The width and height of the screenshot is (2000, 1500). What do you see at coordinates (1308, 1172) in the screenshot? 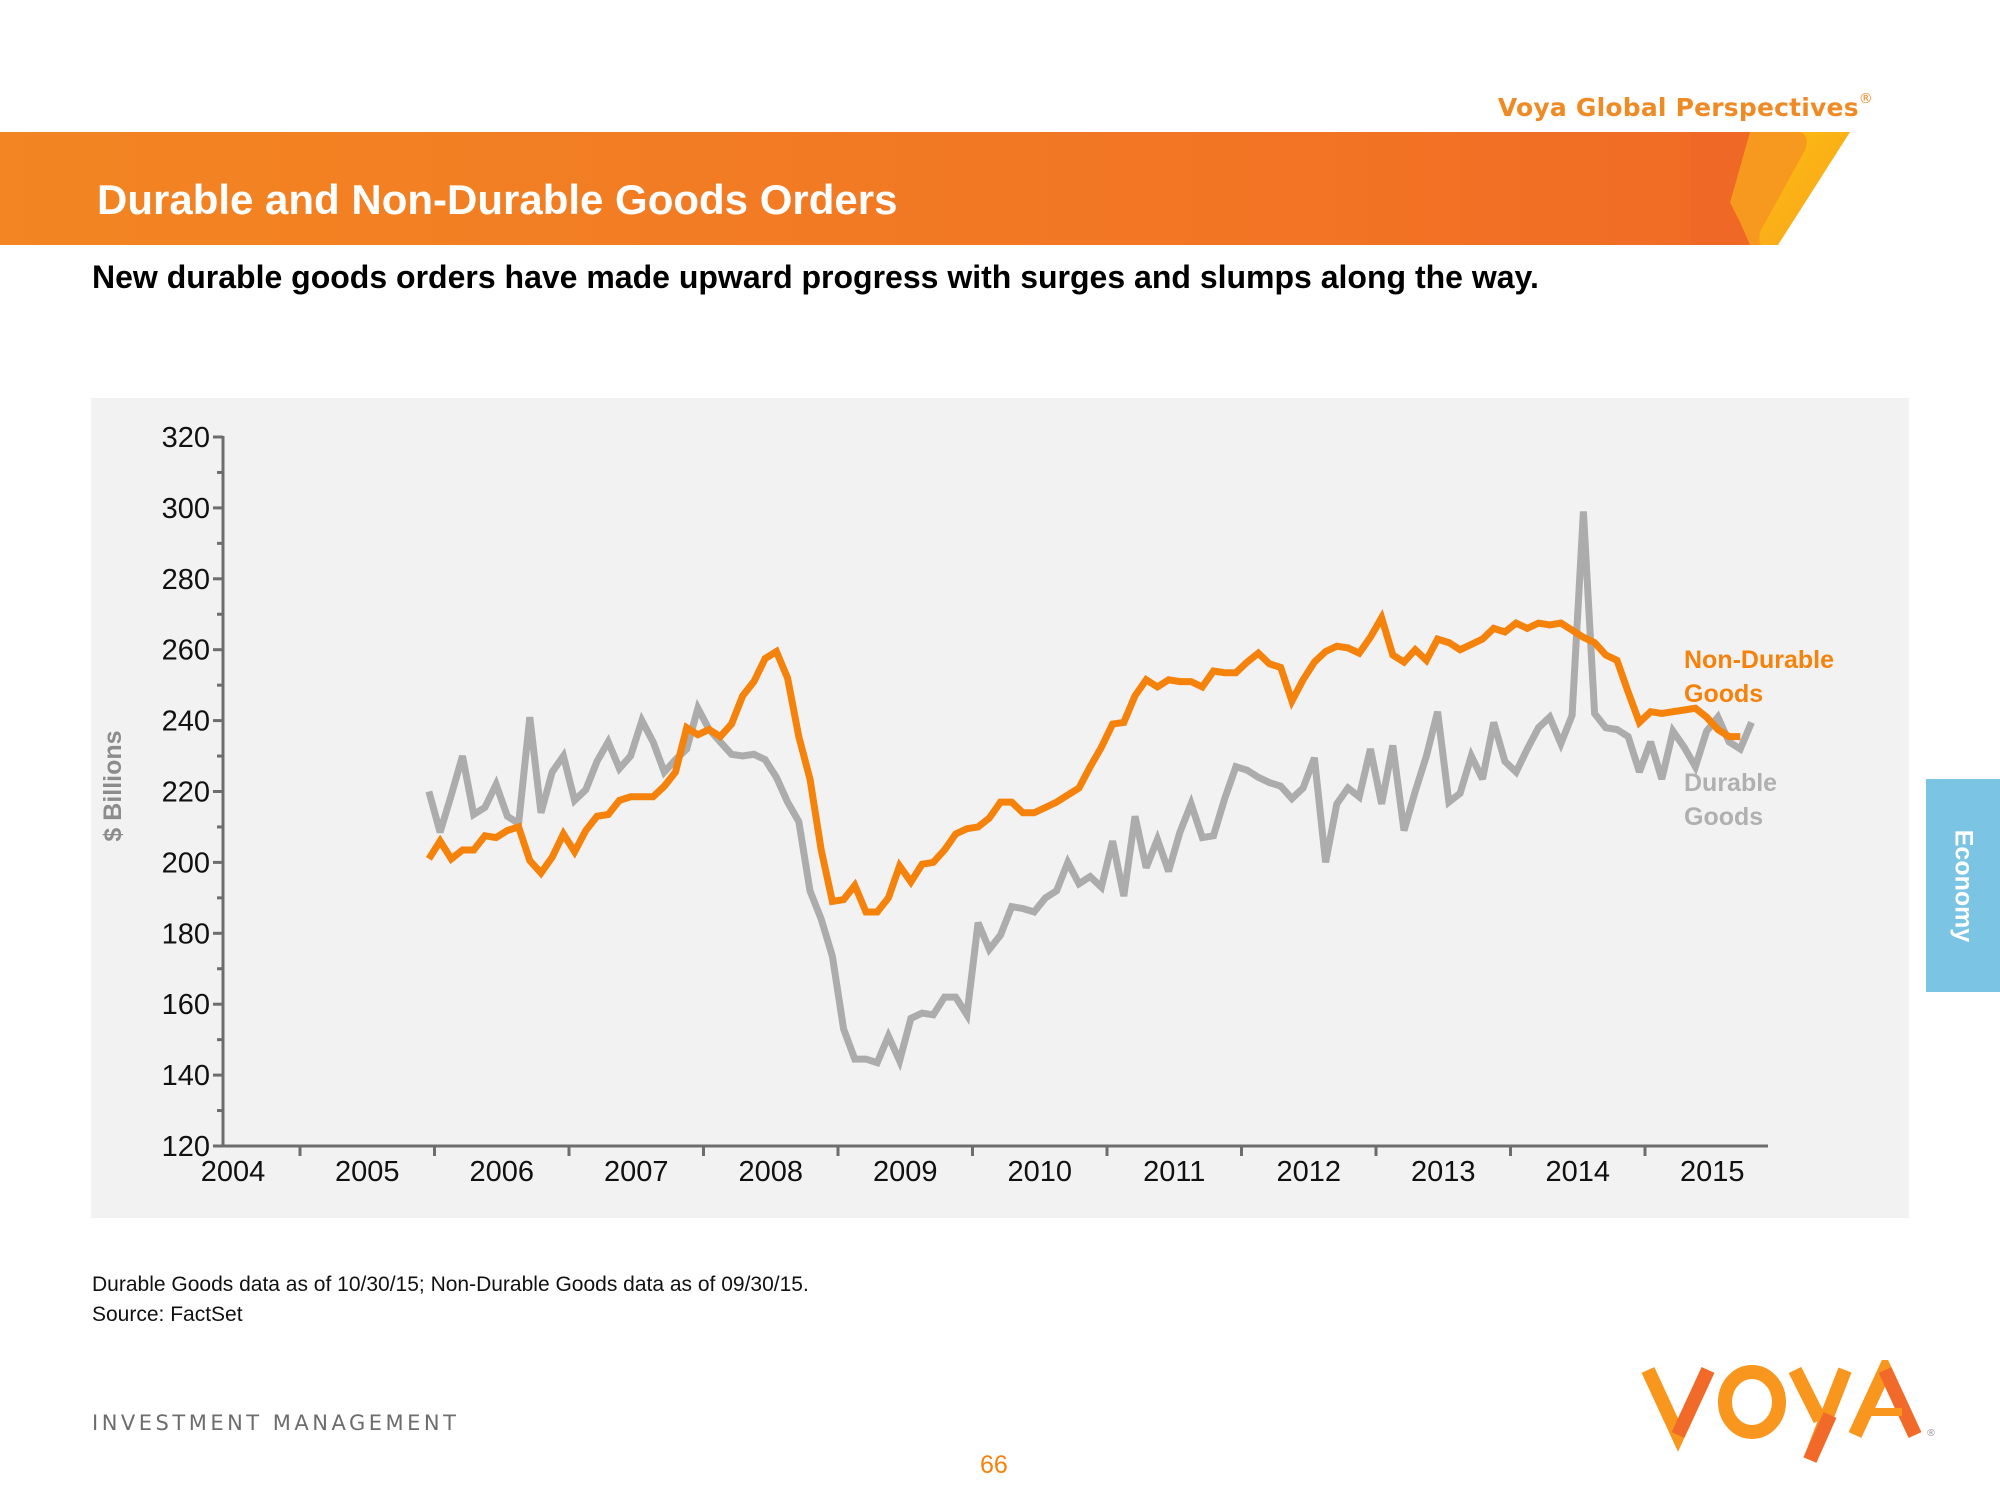
I see `x-tick-label: 2012` at bounding box center [1308, 1172].